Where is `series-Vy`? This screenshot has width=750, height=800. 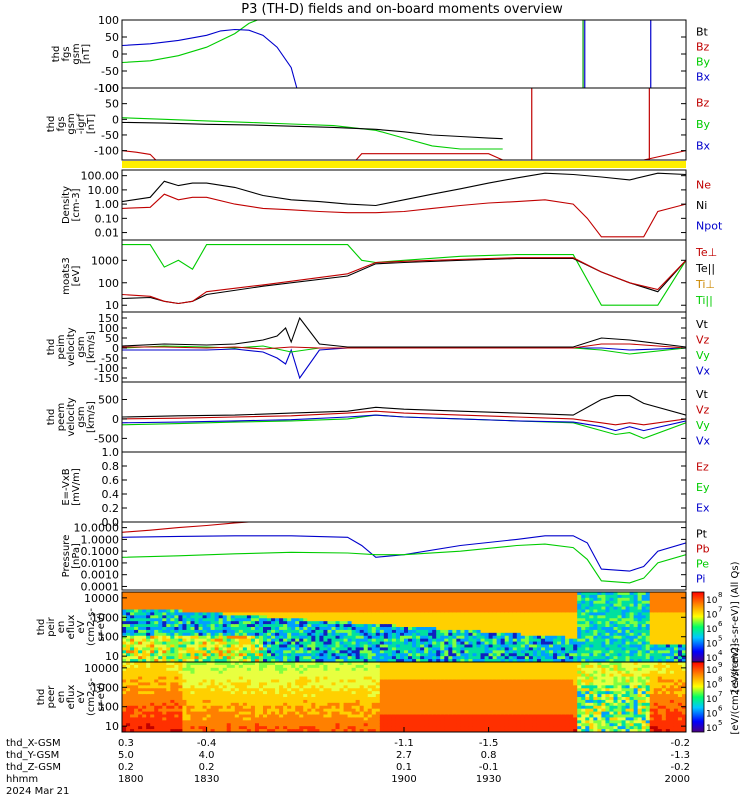
series-Vy is located at coordinates (404, 350).